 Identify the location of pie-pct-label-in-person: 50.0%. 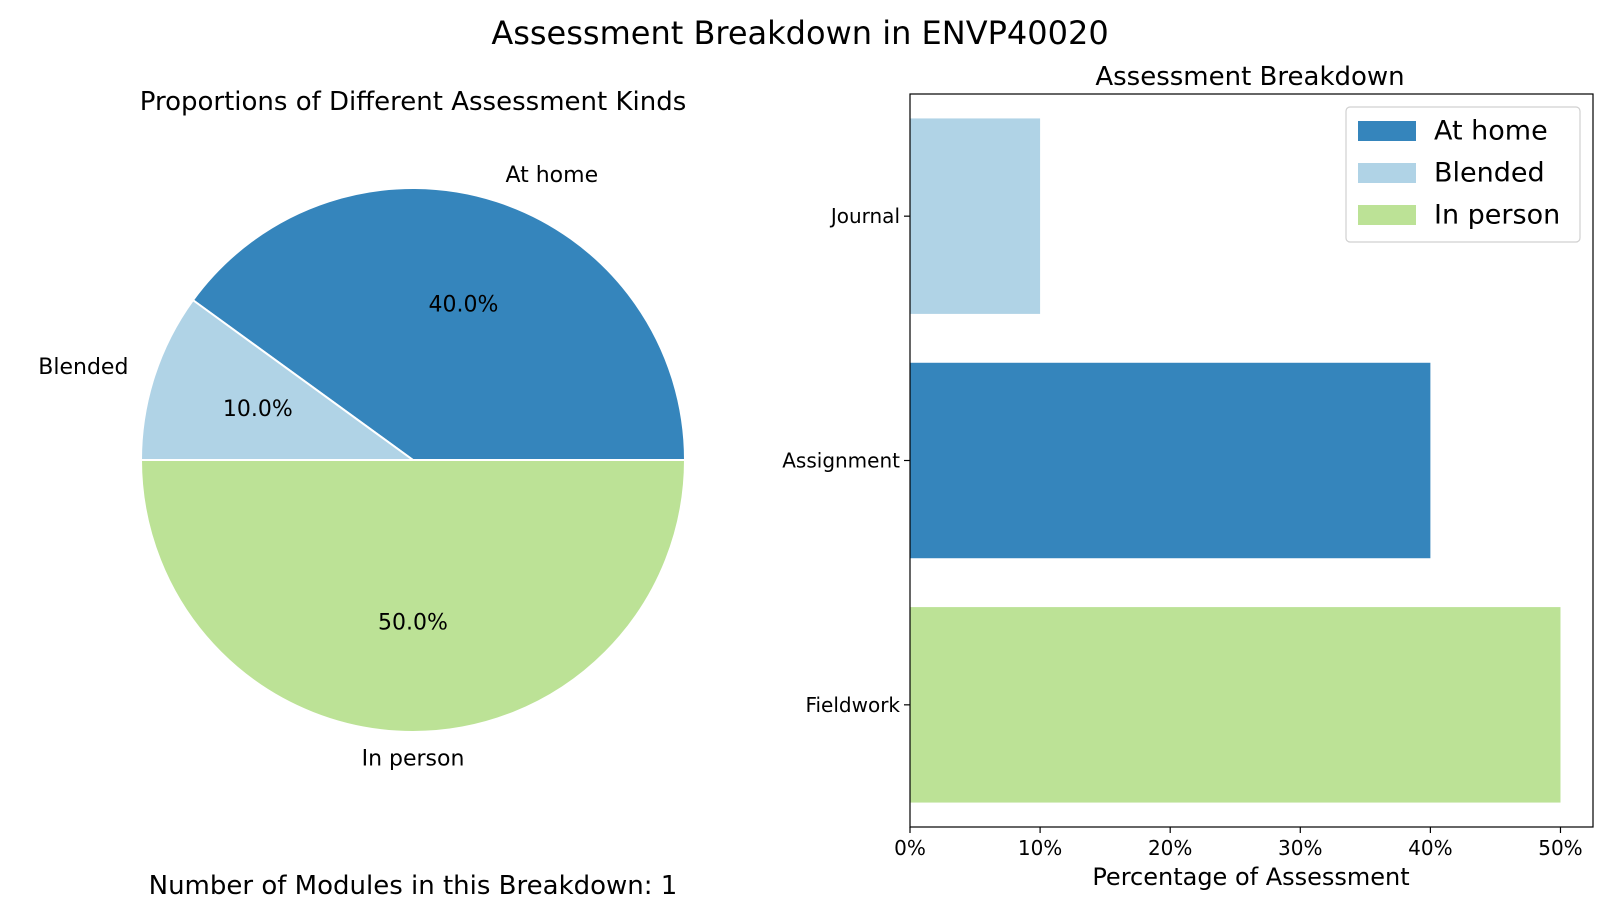
(413, 623).